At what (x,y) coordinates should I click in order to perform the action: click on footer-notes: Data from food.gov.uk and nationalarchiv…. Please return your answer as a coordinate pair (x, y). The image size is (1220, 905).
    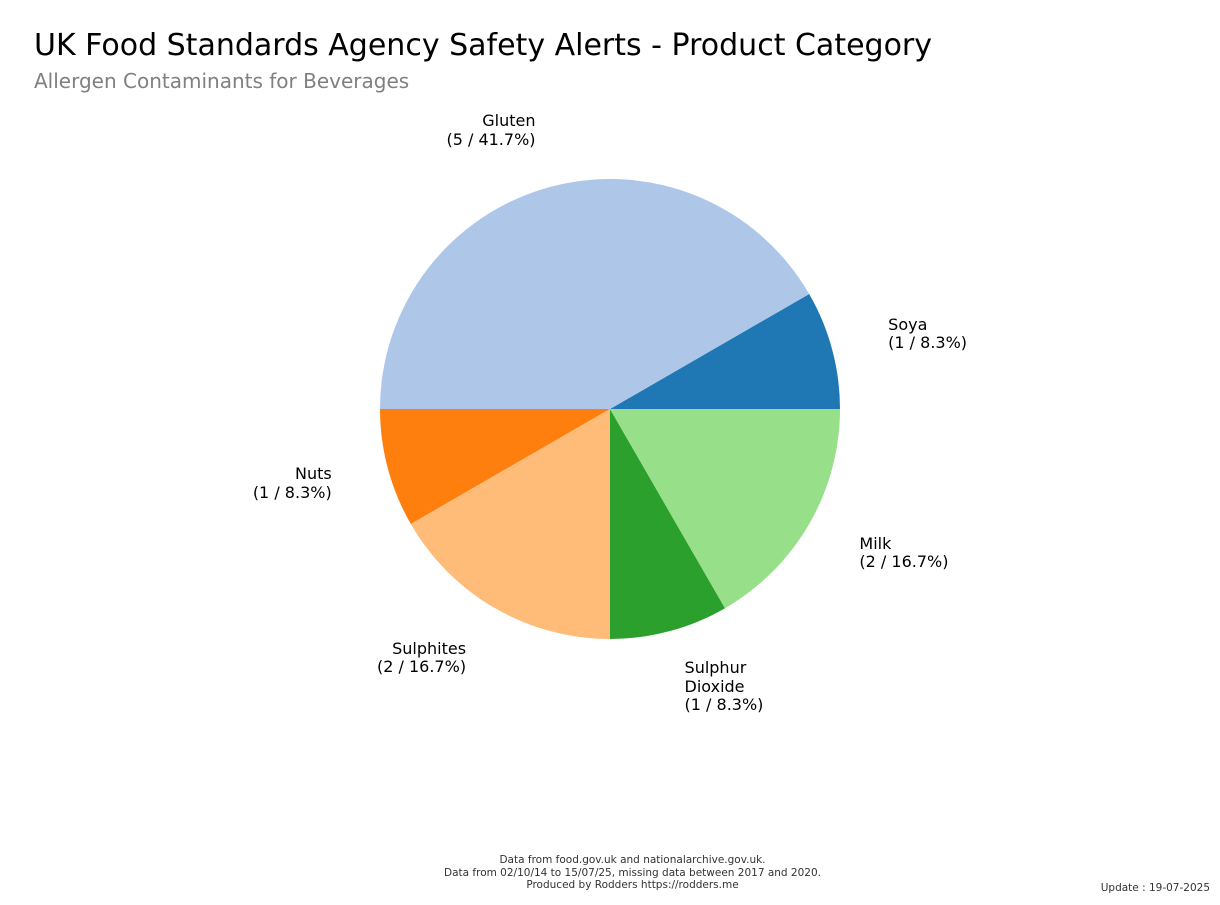
    Looking at the image, I should click on (610, 873).